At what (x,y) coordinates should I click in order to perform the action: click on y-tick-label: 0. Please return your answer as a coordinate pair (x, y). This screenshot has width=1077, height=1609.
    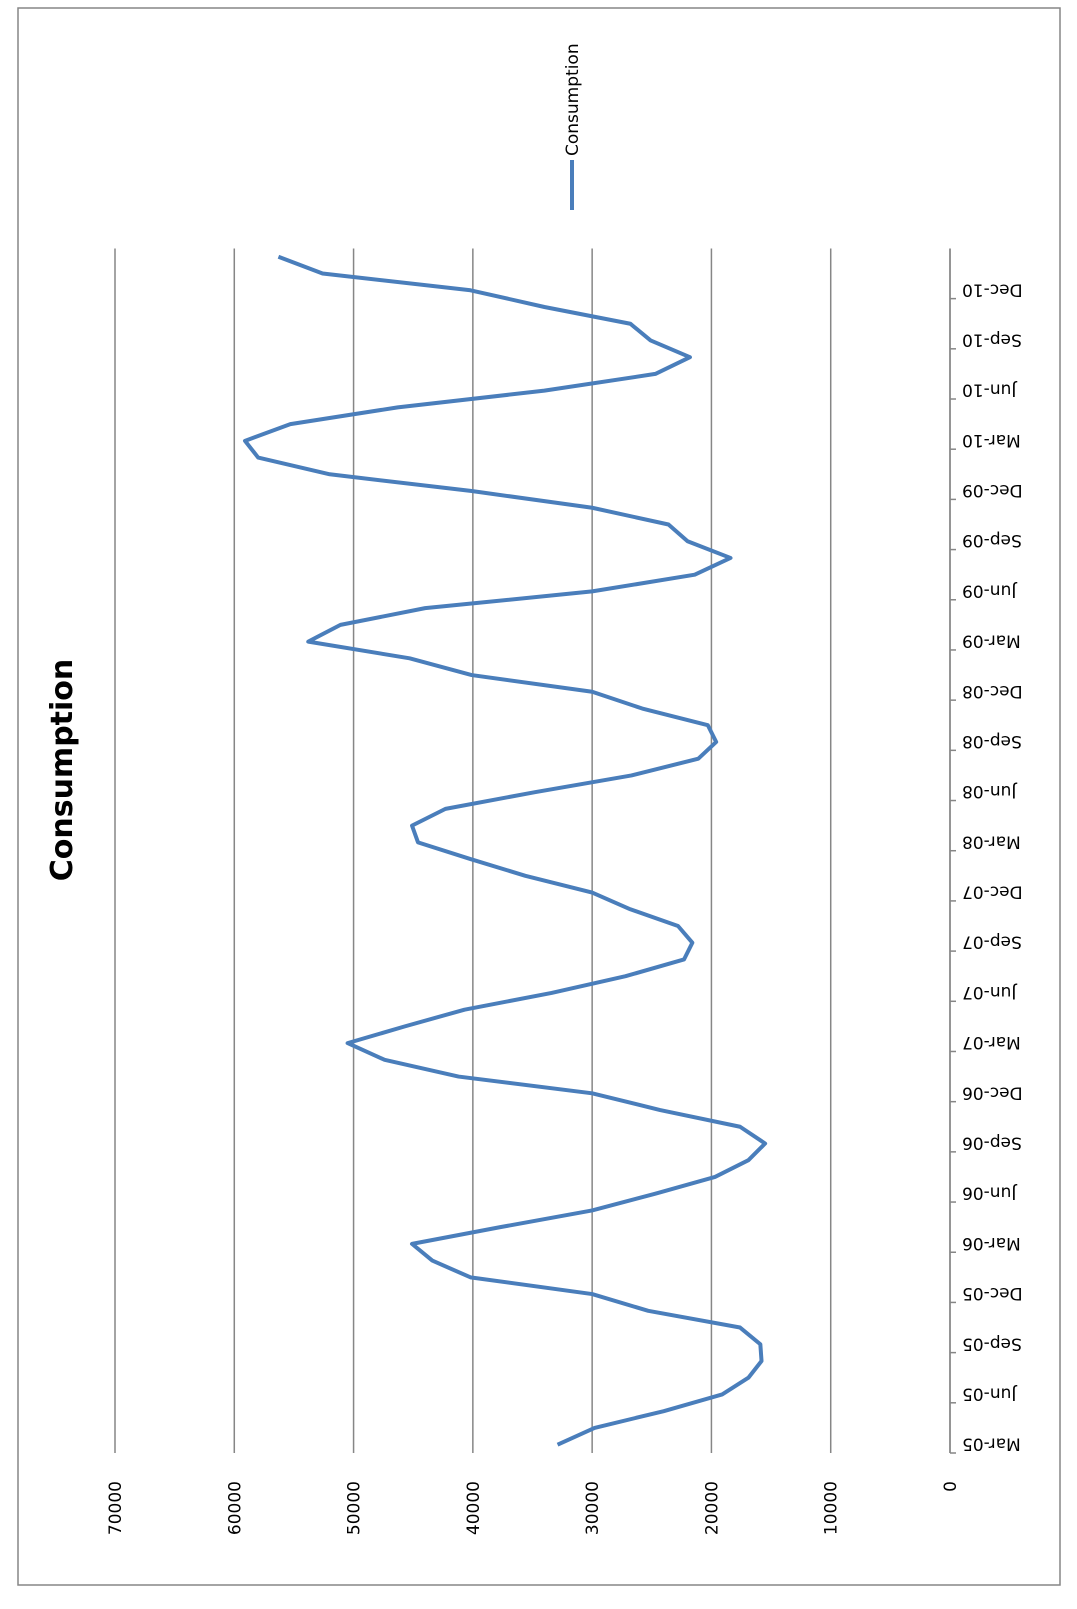
    Looking at the image, I should click on (951, 1486).